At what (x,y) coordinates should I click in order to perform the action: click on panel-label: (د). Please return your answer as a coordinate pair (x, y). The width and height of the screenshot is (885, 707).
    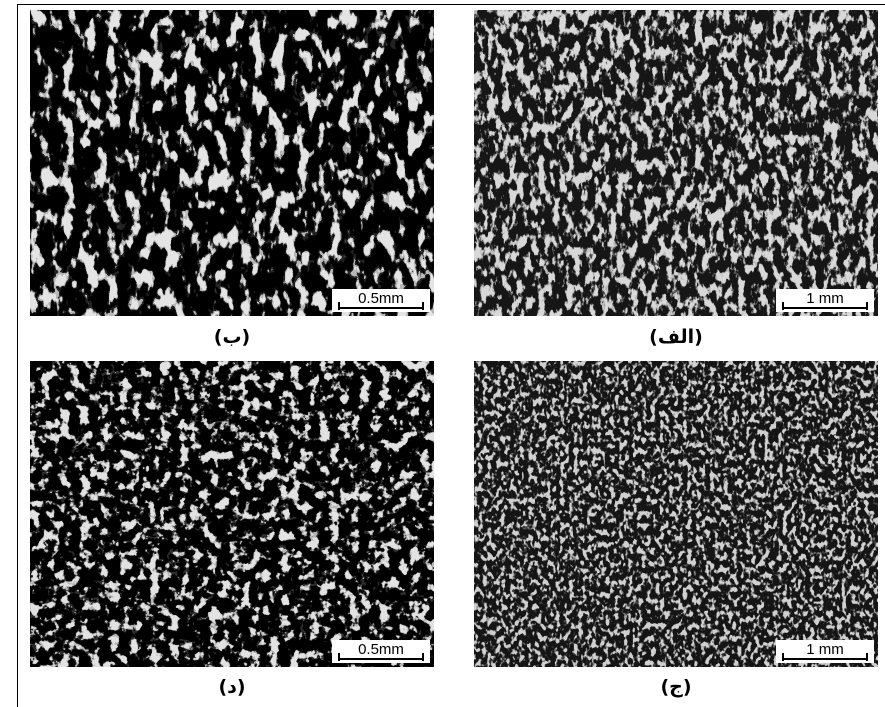
    Looking at the image, I should click on (232, 687).